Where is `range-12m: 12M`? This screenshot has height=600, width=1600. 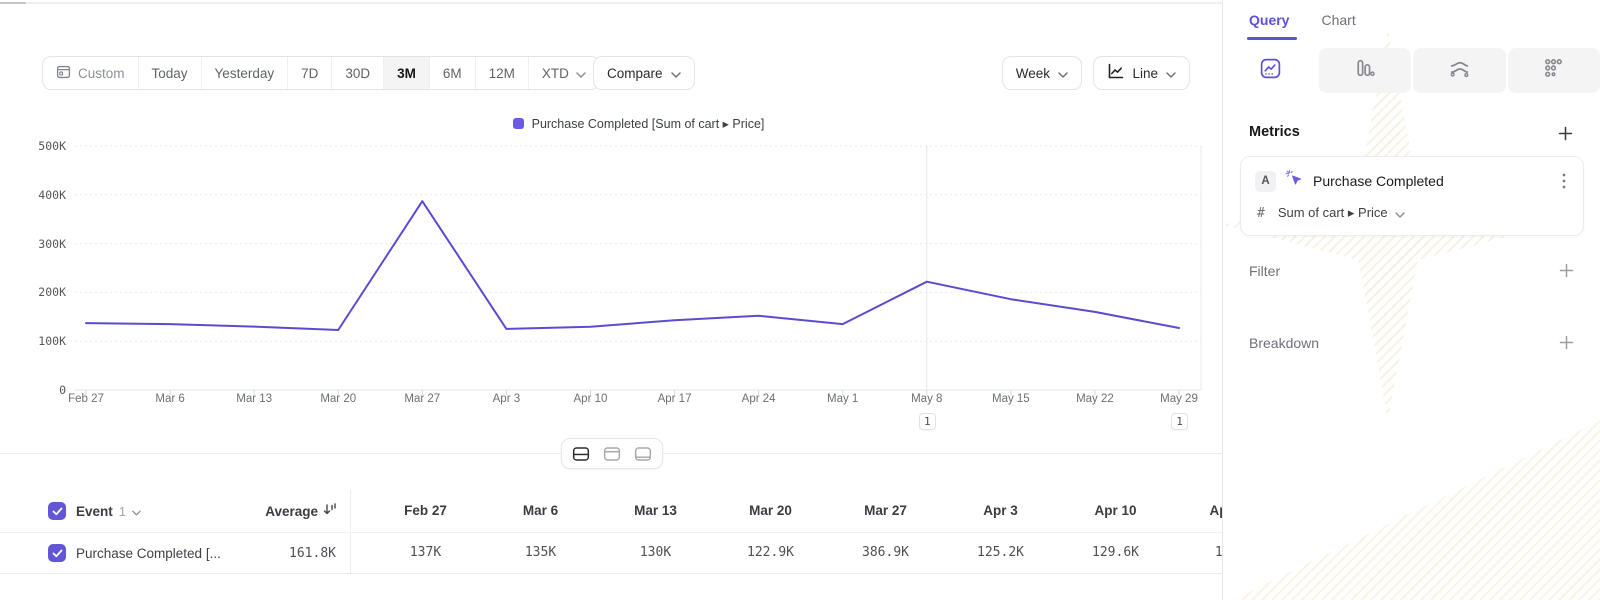 range-12m: 12M is located at coordinates (501, 73).